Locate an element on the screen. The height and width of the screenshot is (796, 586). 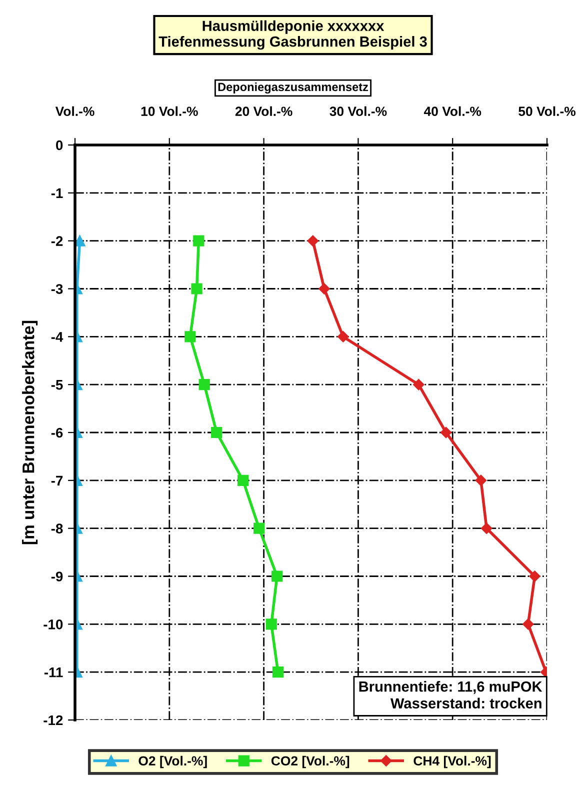
y-tick-label: -11 is located at coordinates (53, 673).